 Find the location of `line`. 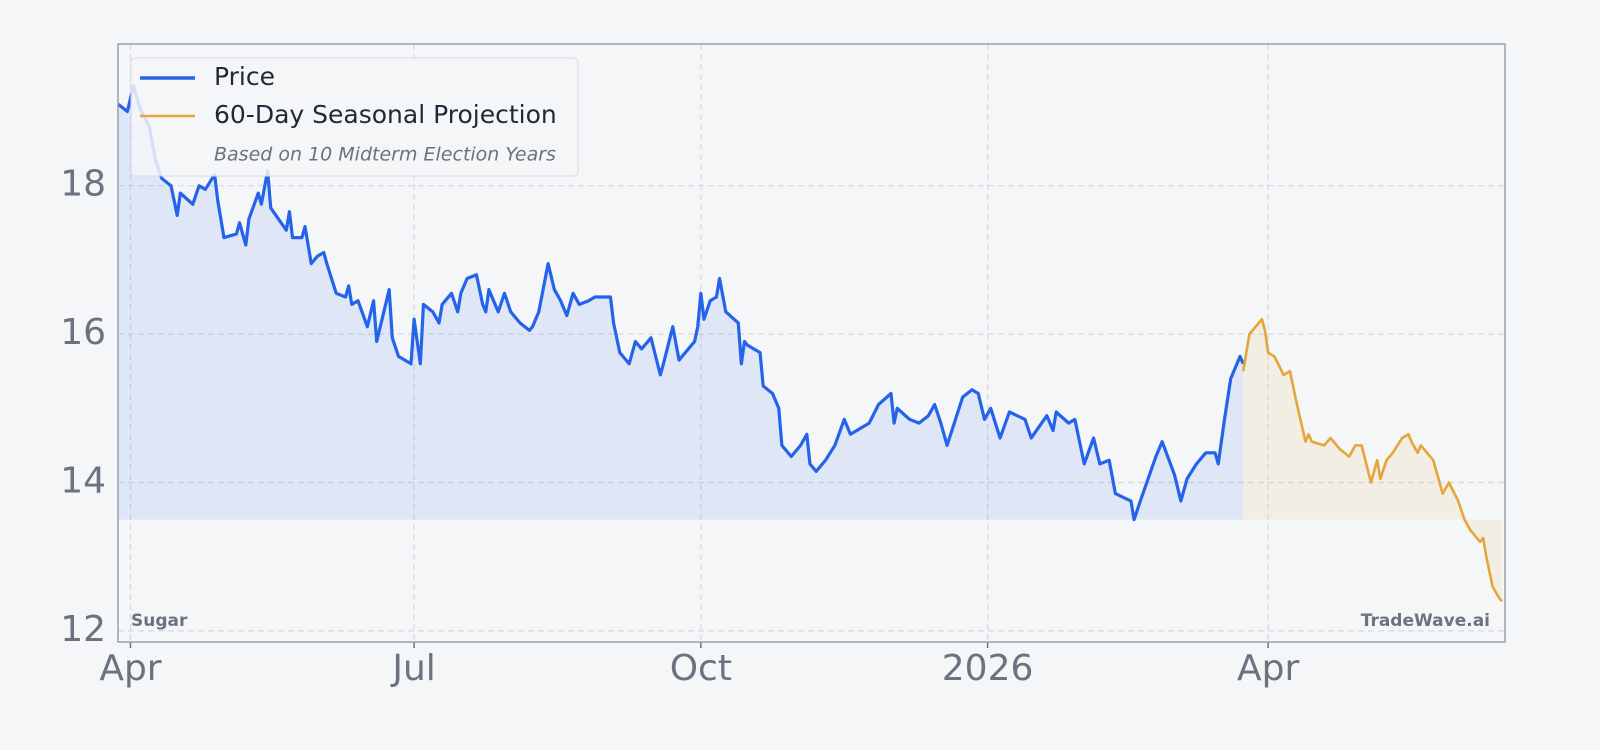

line is located at coordinates (1372, 460).